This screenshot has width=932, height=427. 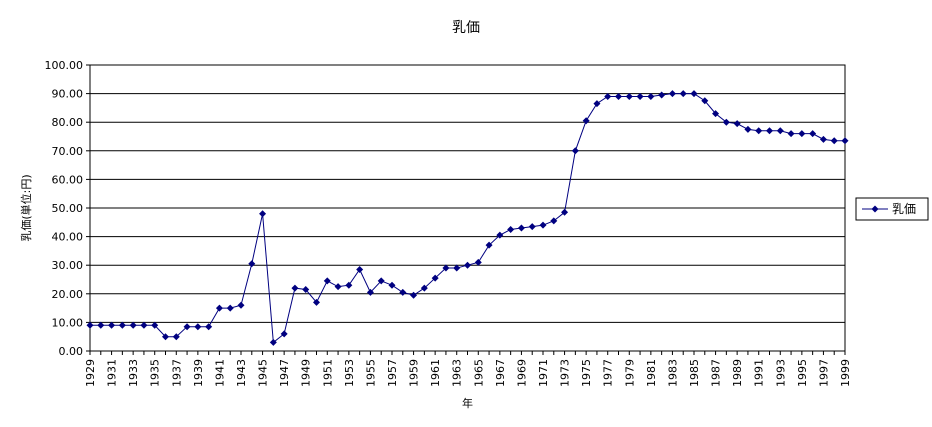 I want to click on x-tick-label: 1949, so click(x=306, y=373).